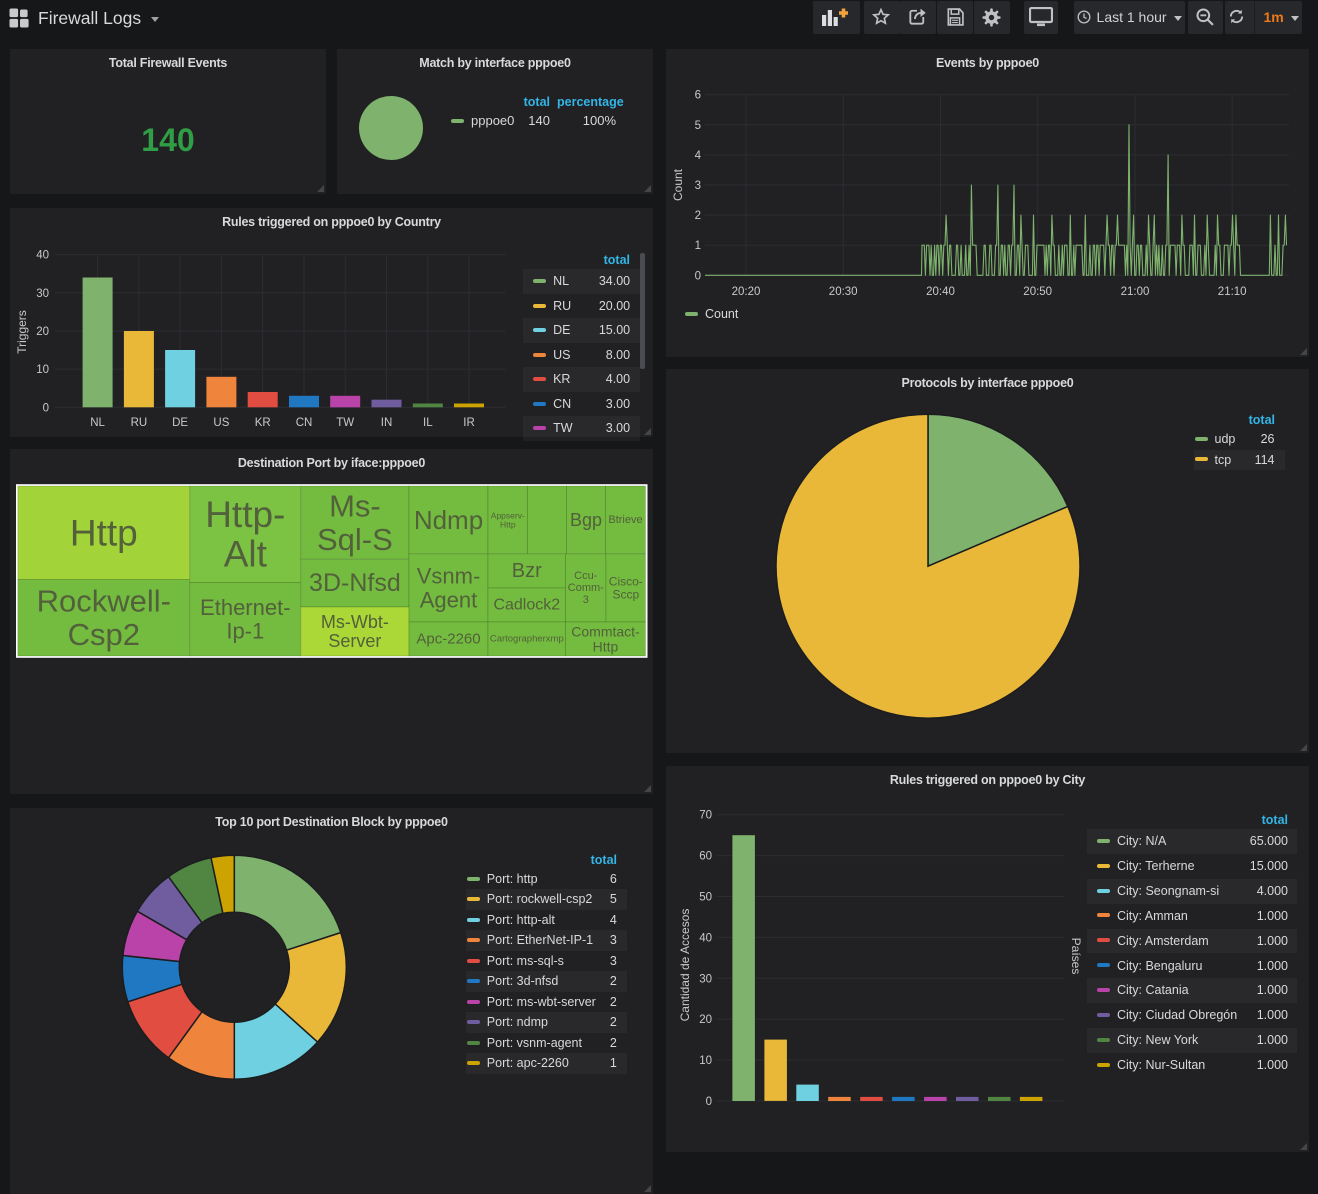  I want to click on svg-text: Bgp, so click(586, 520).